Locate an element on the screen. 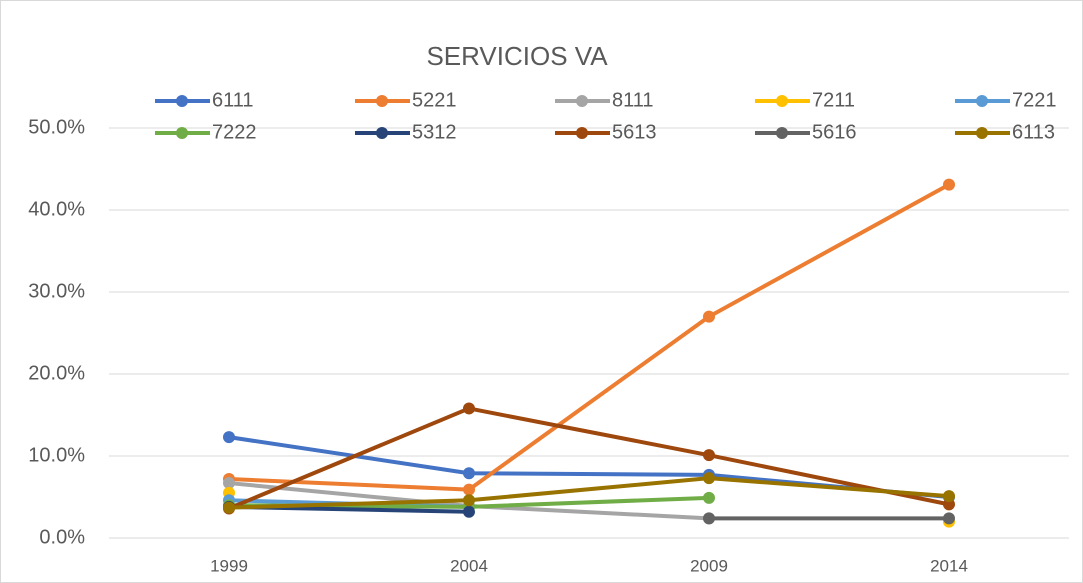 This screenshot has width=1083, height=583. y-tick-label: 0.0% is located at coordinates (62, 537).